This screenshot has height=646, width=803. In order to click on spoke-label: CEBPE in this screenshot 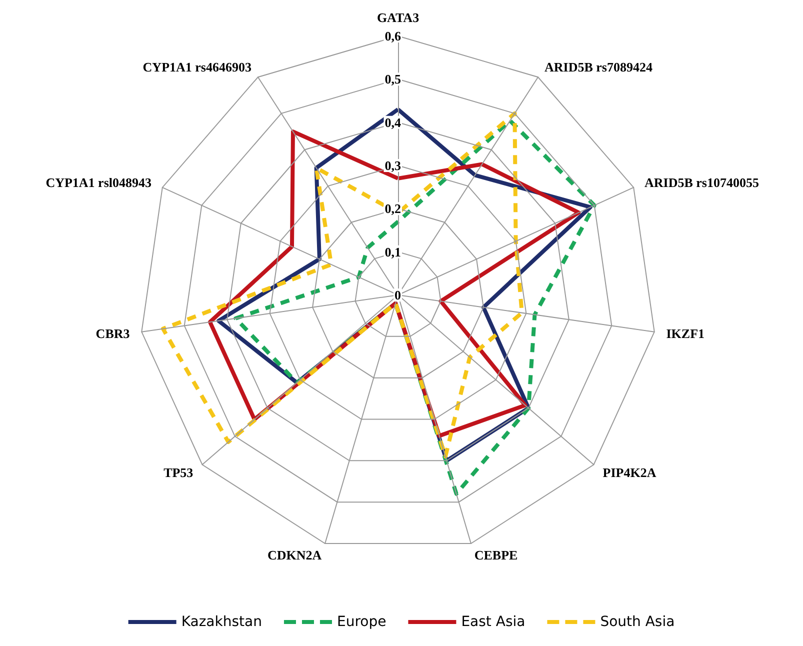, I will do `click(496, 555)`.